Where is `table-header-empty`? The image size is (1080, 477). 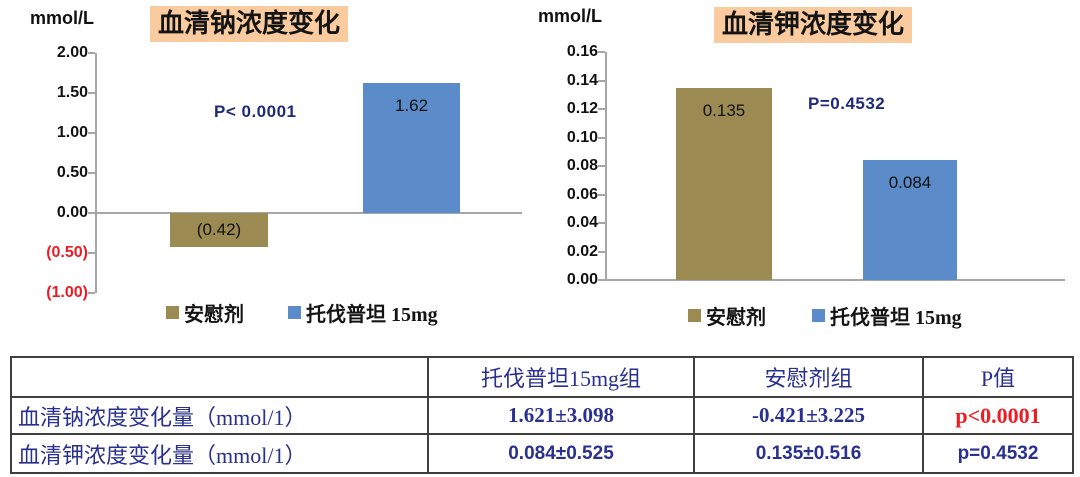
table-header-empty is located at coordinates (219, 377).